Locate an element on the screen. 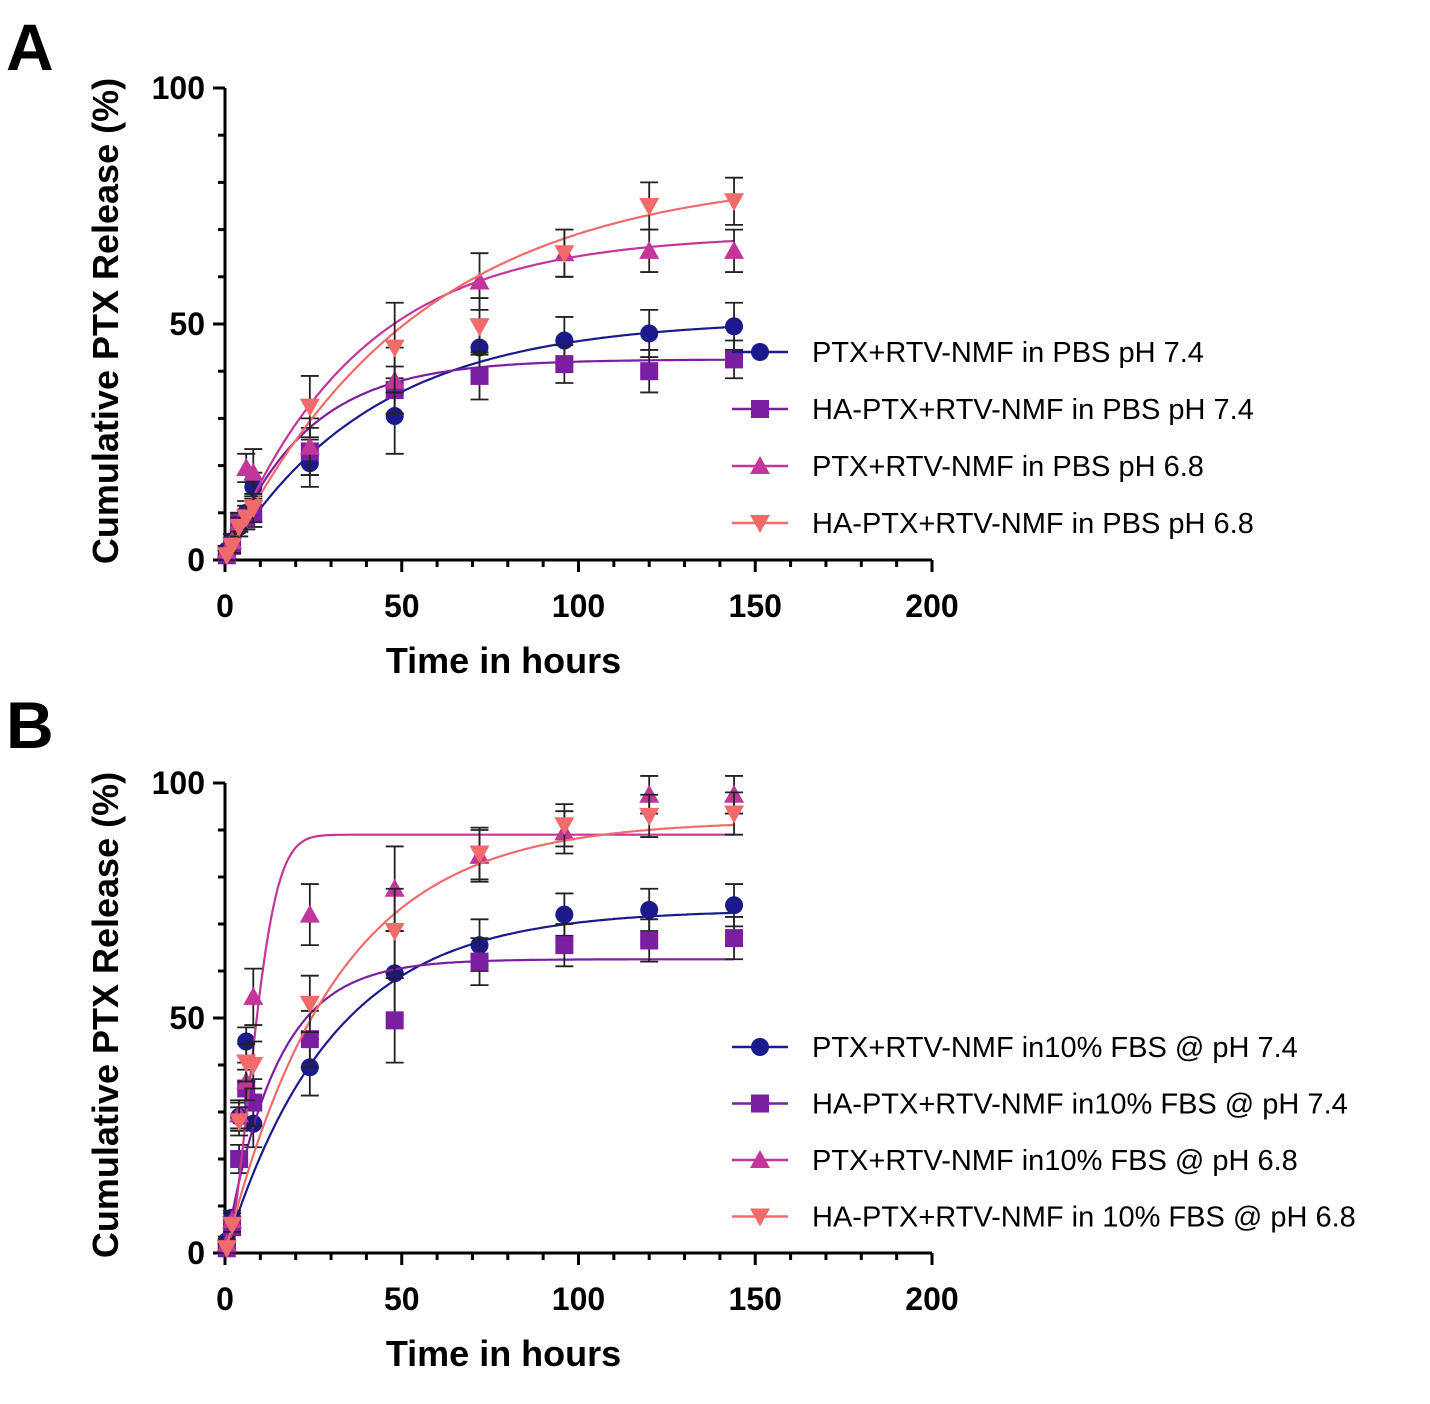 The width and height of the screenshot is (1430, 1404). legend-label: HA-PTX+RTV-NMF in 10% FBS @ pH 6.8 is located at coordinates (1084, 1218).